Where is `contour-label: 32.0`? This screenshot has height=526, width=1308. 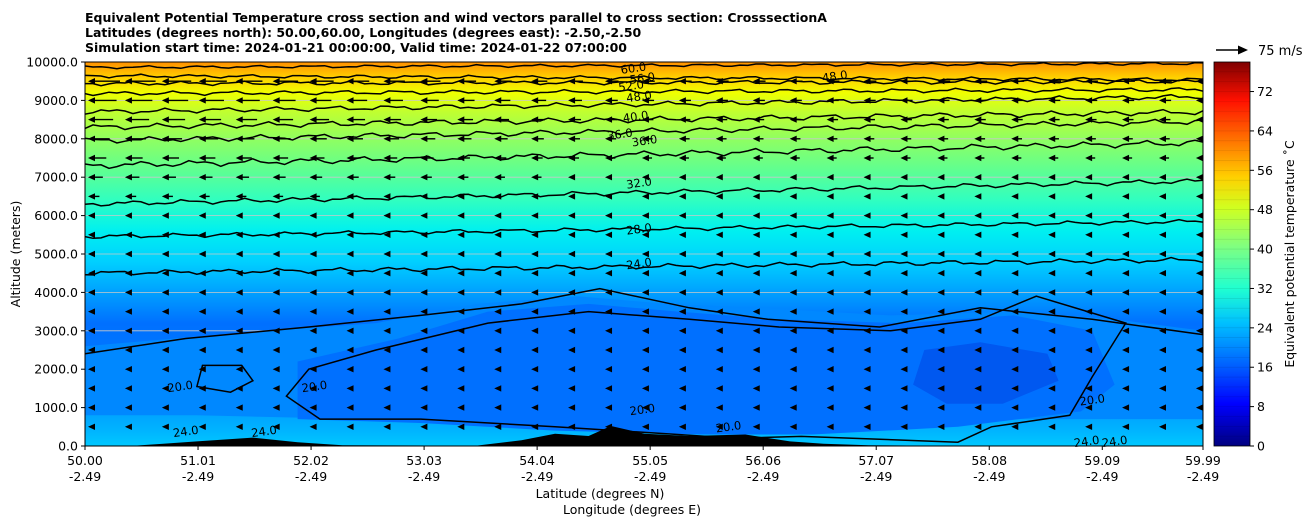
contour-label: 32.0 is located at coordinates (638, 182).